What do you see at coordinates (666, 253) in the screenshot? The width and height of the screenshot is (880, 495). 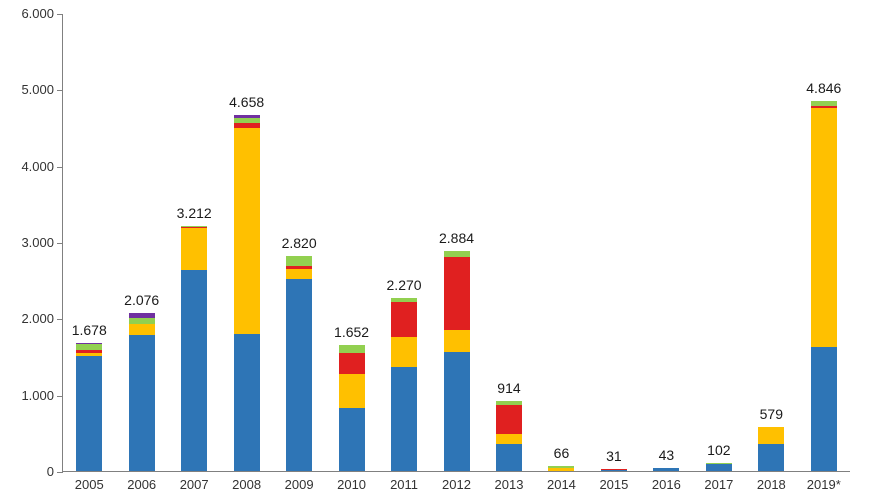 I see `bar-group: 43 2016` at bounding box center [666, 253].